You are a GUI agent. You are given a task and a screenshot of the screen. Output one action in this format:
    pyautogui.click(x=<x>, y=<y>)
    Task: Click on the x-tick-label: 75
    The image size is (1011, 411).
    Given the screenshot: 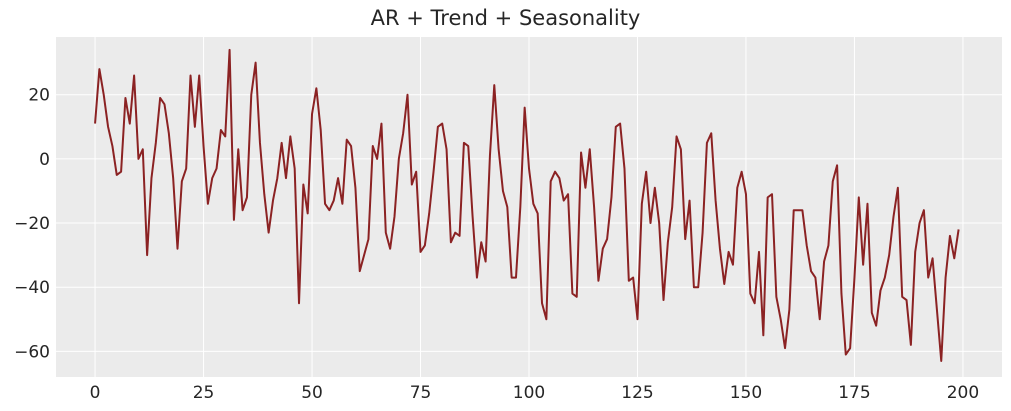 What is the action you would take?
    pyautogui.click(x=421, y=393)
    